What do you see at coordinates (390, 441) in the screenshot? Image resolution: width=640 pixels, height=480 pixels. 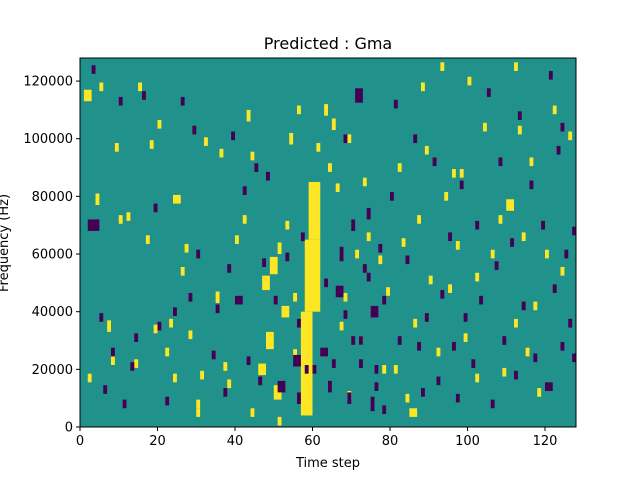 I see `x-tick-label: 80` at bounding box center [390, 441].